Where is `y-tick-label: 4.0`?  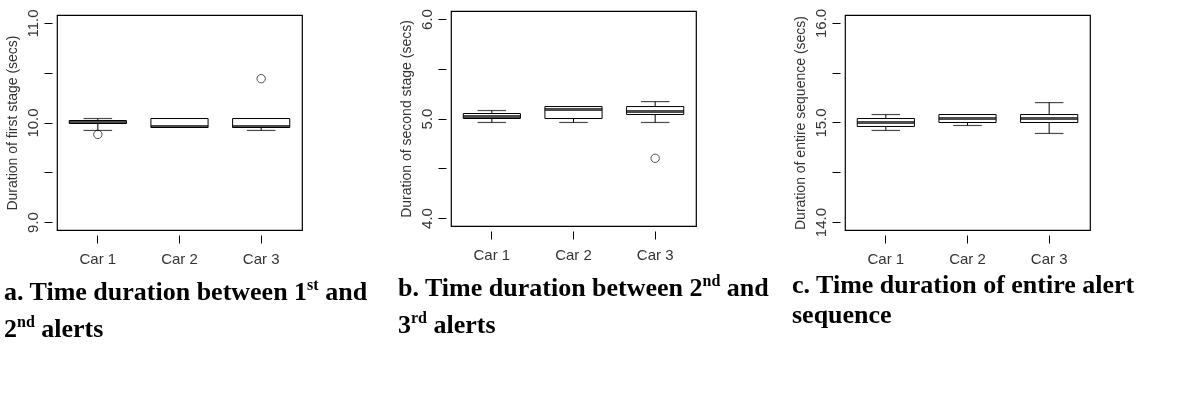
y-tick-label: 4.0 is located at coordinates (426, 218).